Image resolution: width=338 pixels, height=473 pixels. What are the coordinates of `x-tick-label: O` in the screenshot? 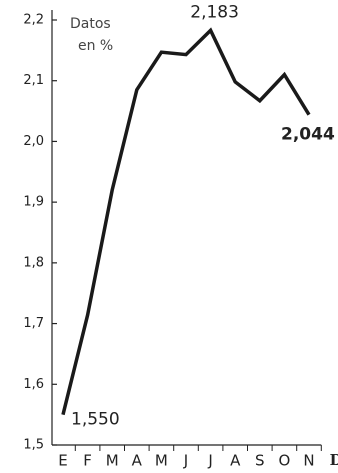 It's located at (284, 461).